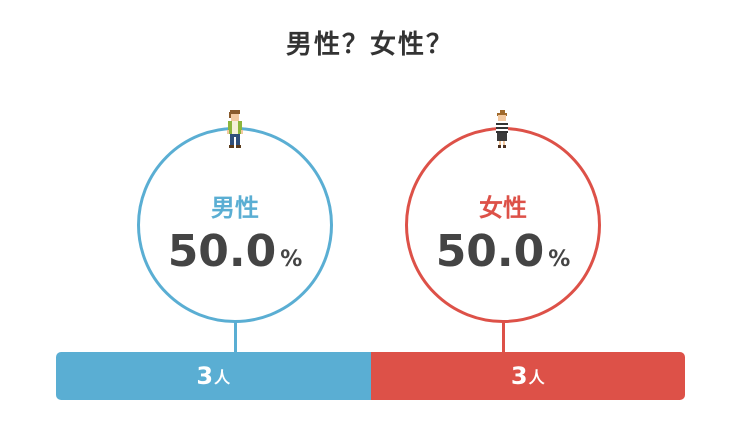  Describe the element at coordinates (235, 225) in the screenshot. I see `male-stat-circle: 男性 50.0%` at that location.